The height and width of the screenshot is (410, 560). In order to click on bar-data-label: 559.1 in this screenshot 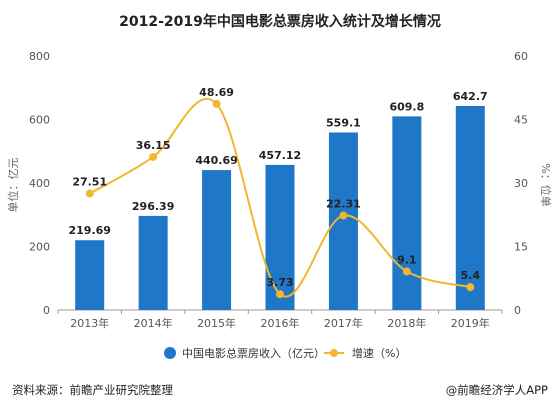, I will do `click(343, 122)`.